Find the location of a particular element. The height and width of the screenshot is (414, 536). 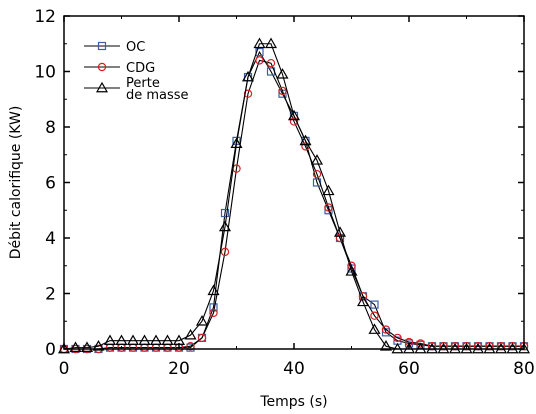

legend-marker-square is located at coordinates (102, 46).